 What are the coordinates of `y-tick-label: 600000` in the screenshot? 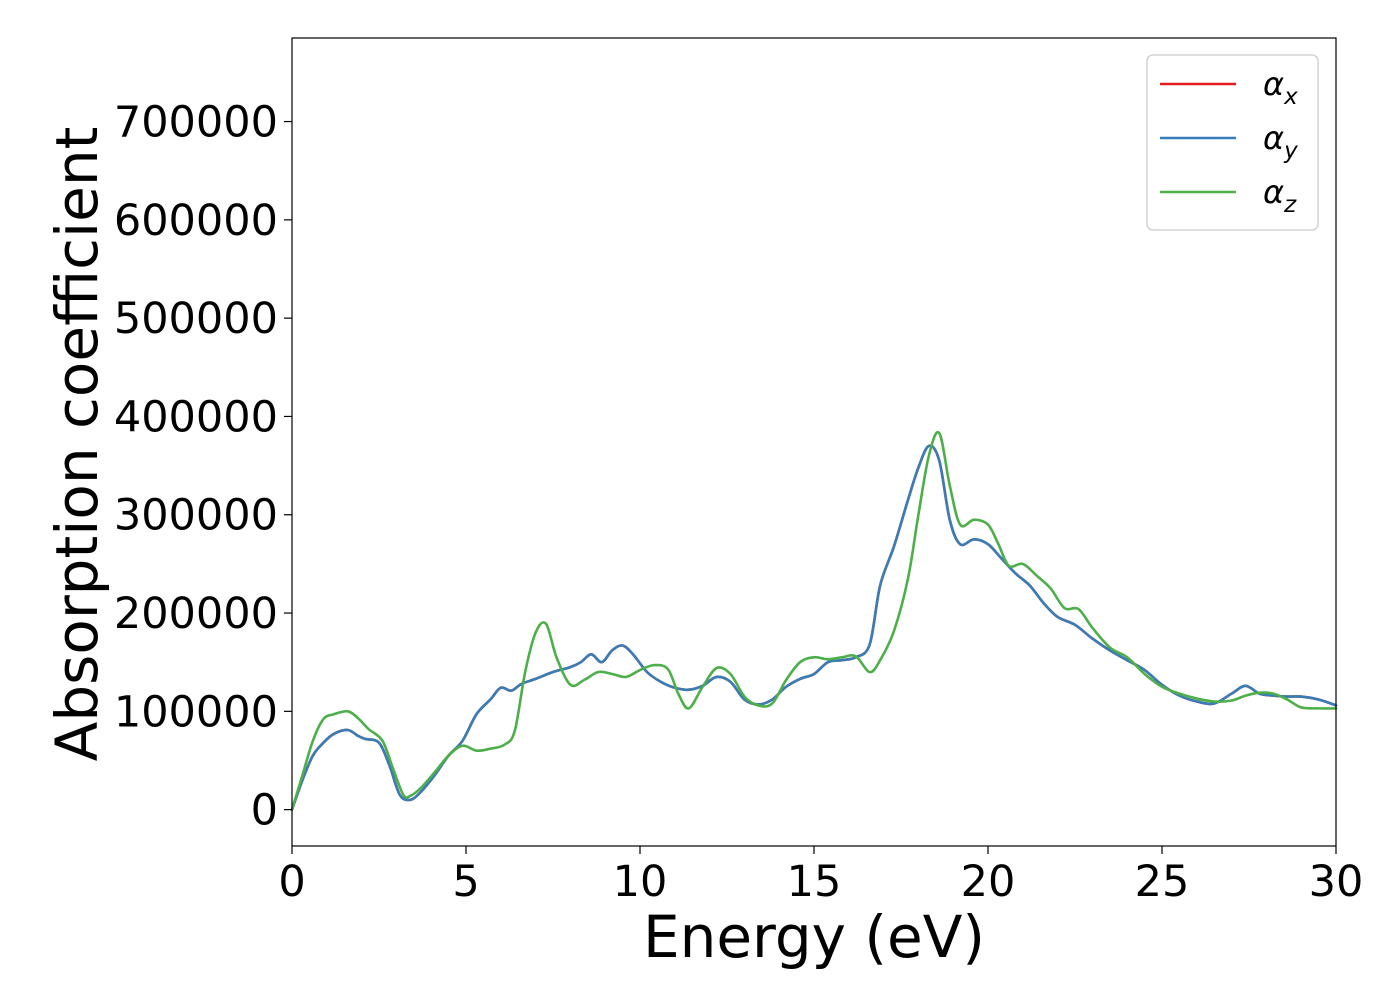 It's located at (196, 221).